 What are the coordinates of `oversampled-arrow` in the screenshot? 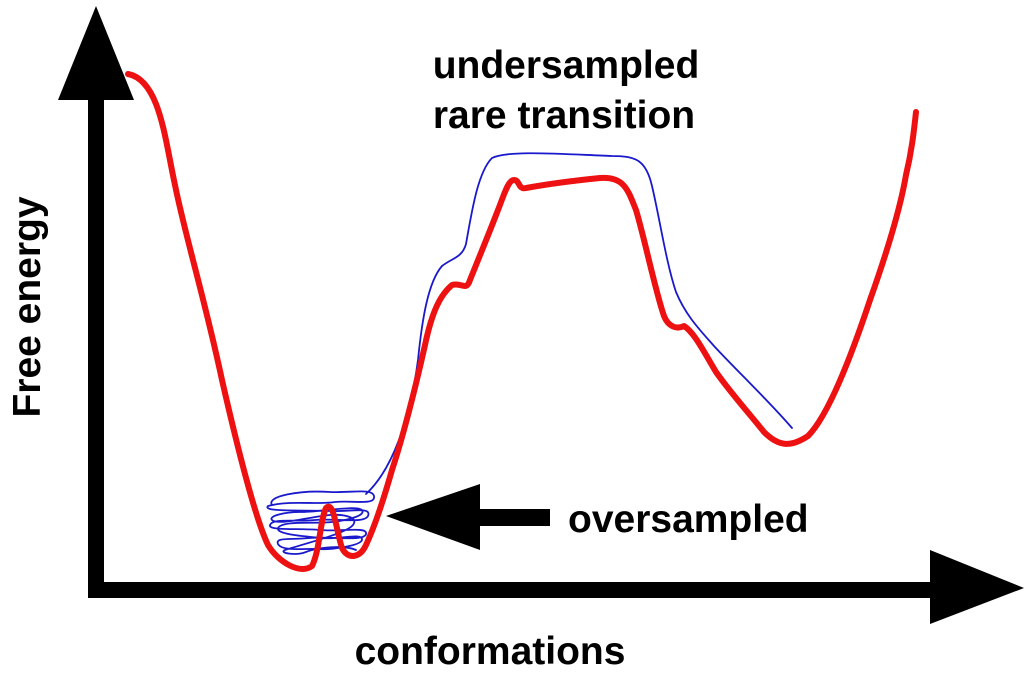 It's located at (468, 517).